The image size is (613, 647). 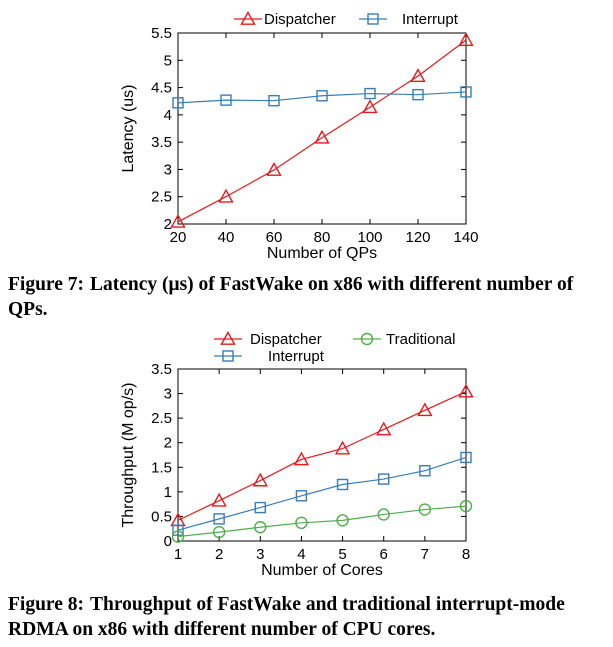 What do you see at coordinates (168, 541) in the screenshot?
I see `chart1-y-tick-label: 0` at bounding box center [168, 541].